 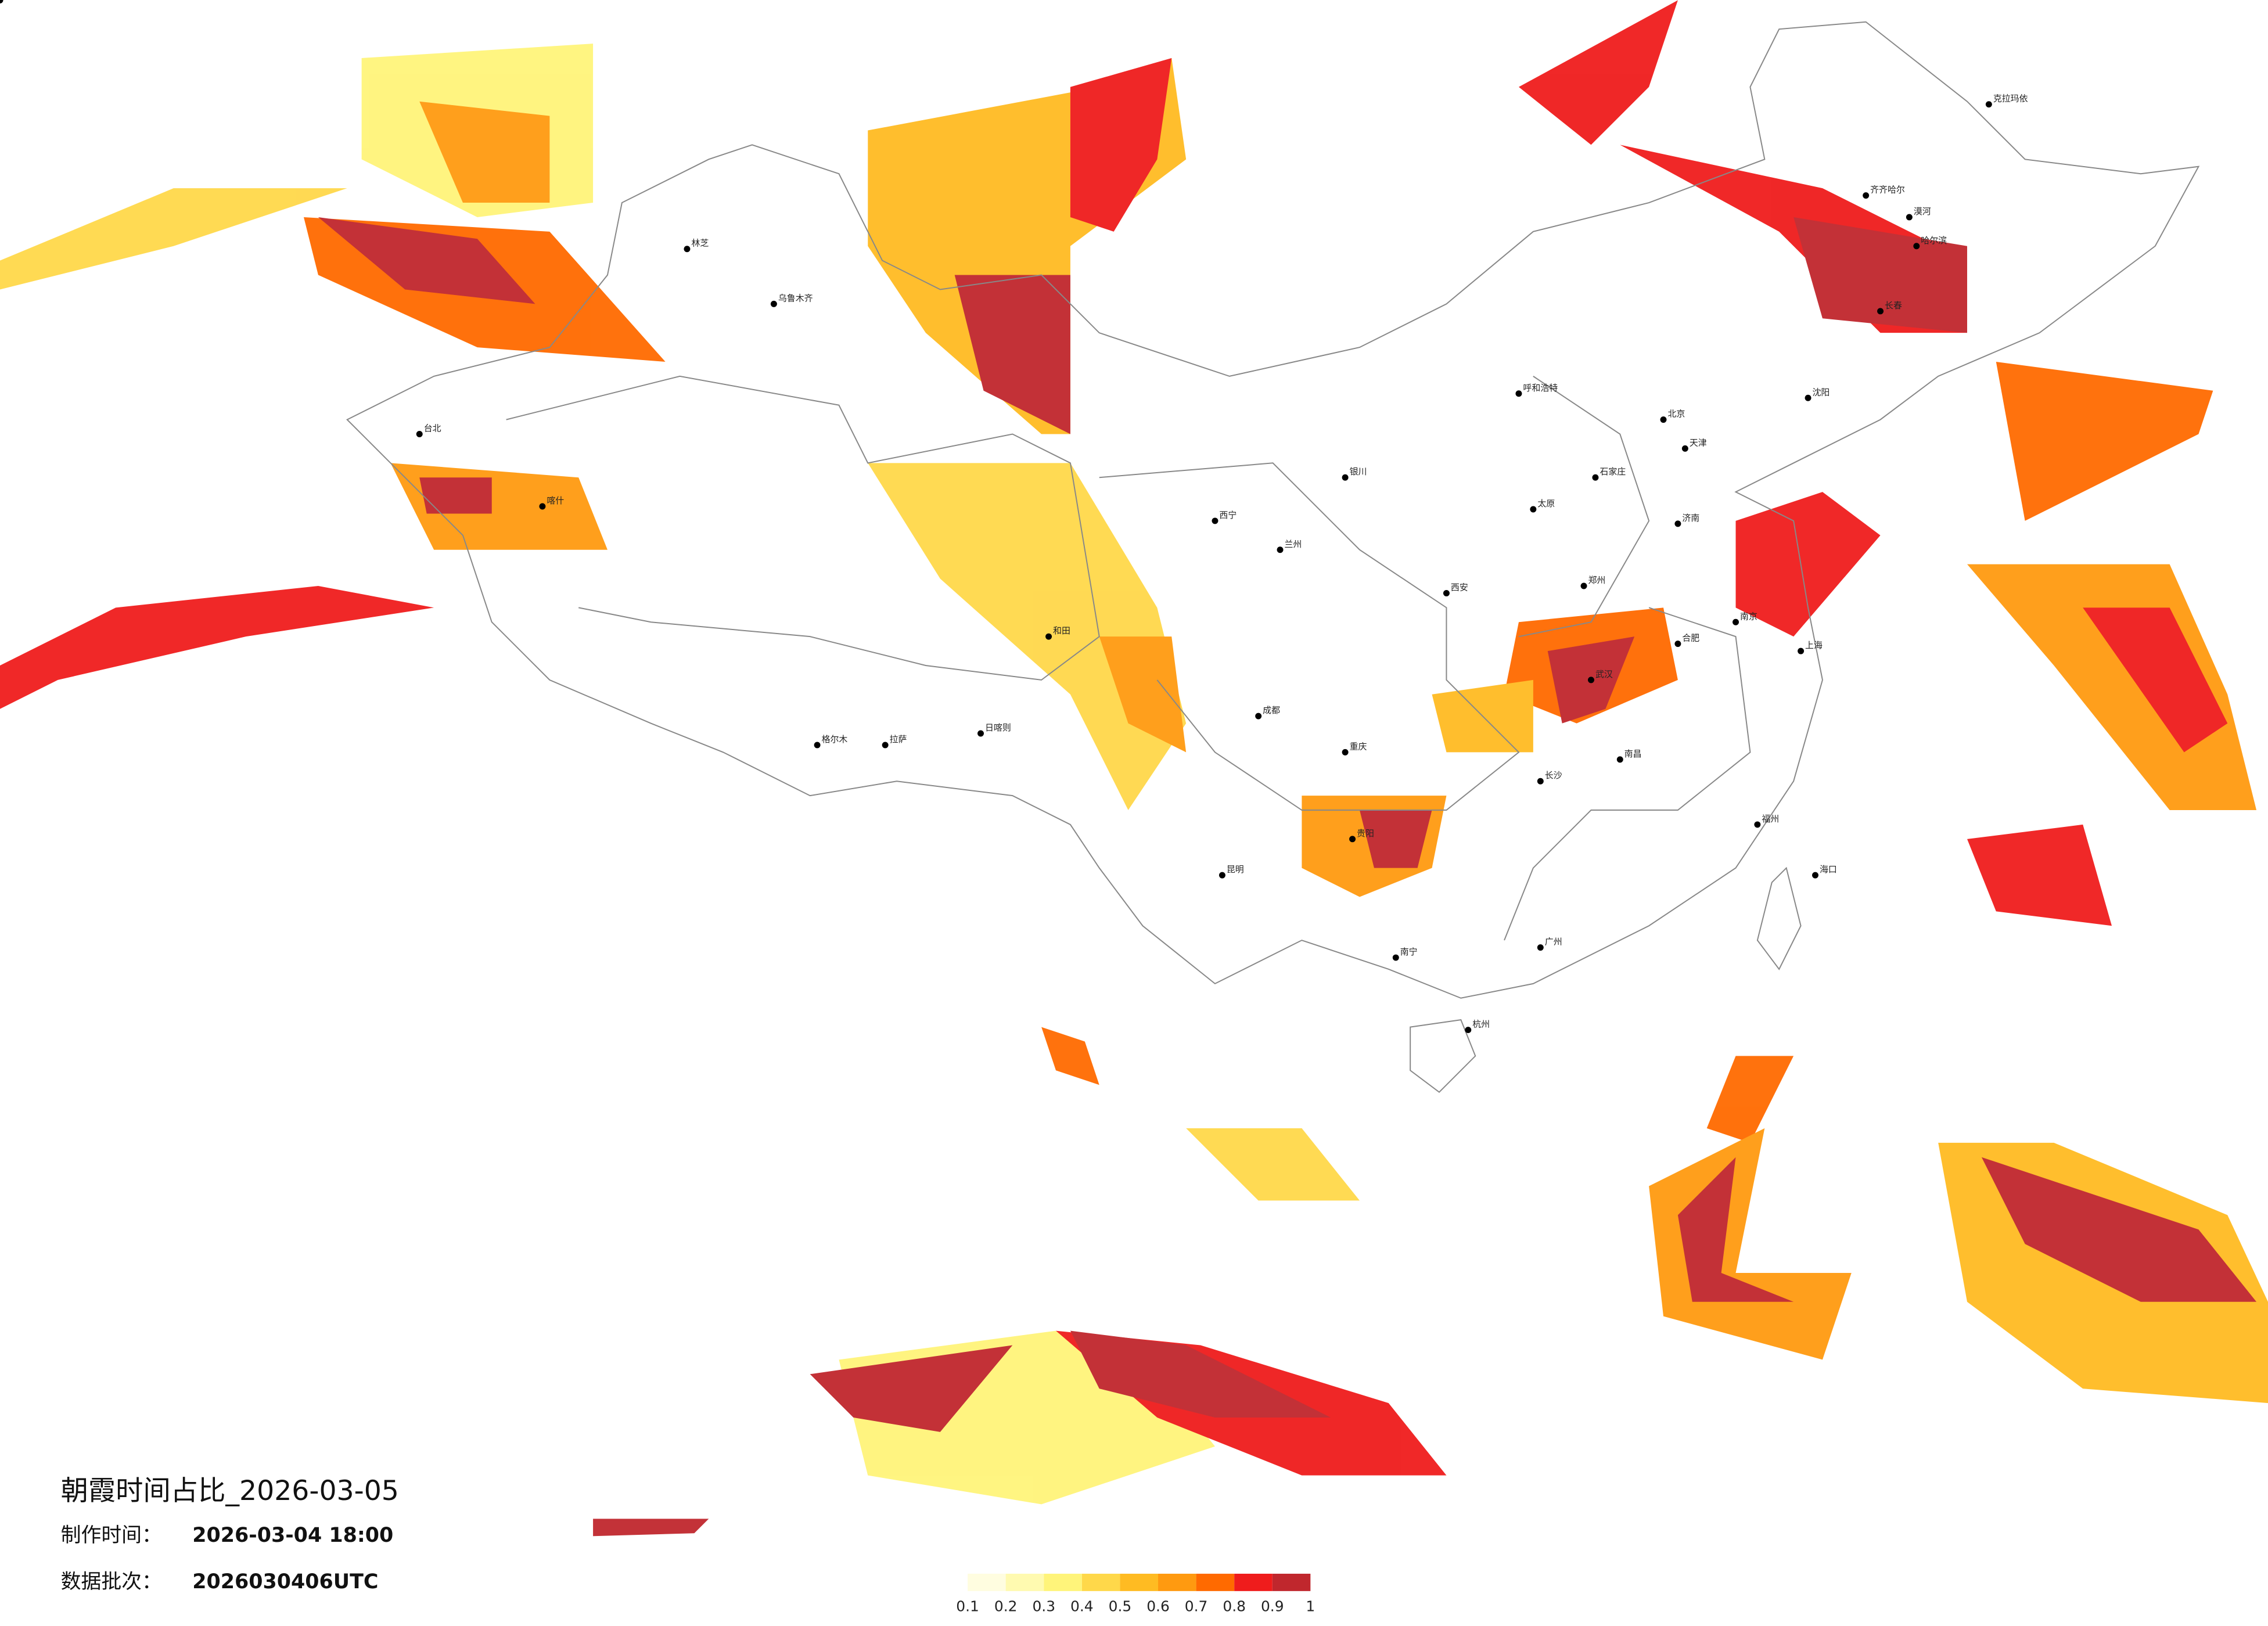 What do you see at coordinates (1553, 775) in the screenshot?
I see `city-label: 长沙` at bounding box center [1553, 775].